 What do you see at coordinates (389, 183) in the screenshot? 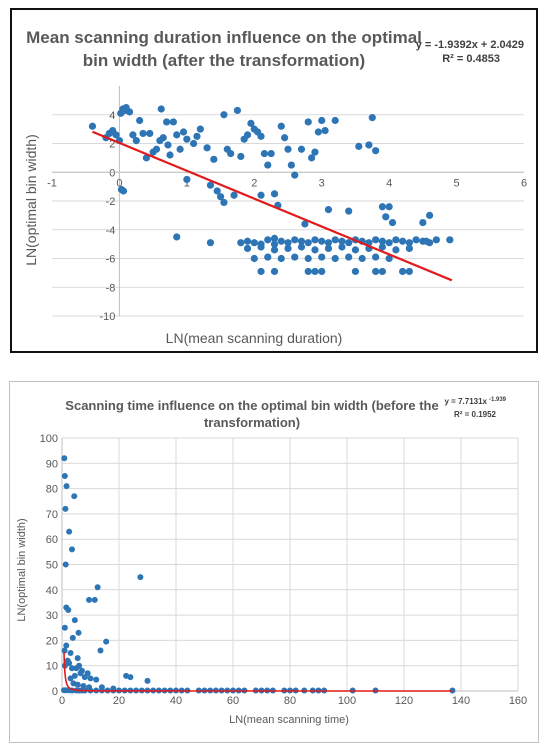
I see `x-tick-label: 4` at bounding box center [389, 183].